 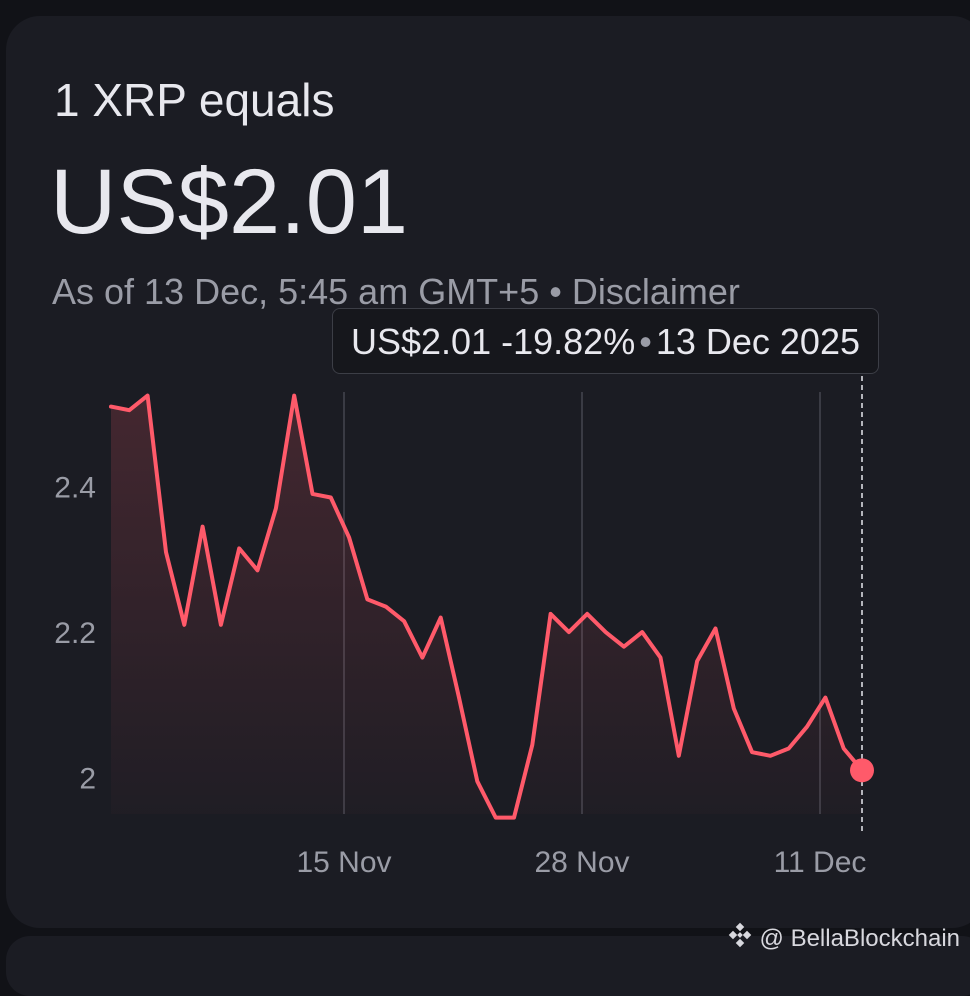 I want to click on tooltip-date: 13 Dec 2025, so click(x=757, y=341).